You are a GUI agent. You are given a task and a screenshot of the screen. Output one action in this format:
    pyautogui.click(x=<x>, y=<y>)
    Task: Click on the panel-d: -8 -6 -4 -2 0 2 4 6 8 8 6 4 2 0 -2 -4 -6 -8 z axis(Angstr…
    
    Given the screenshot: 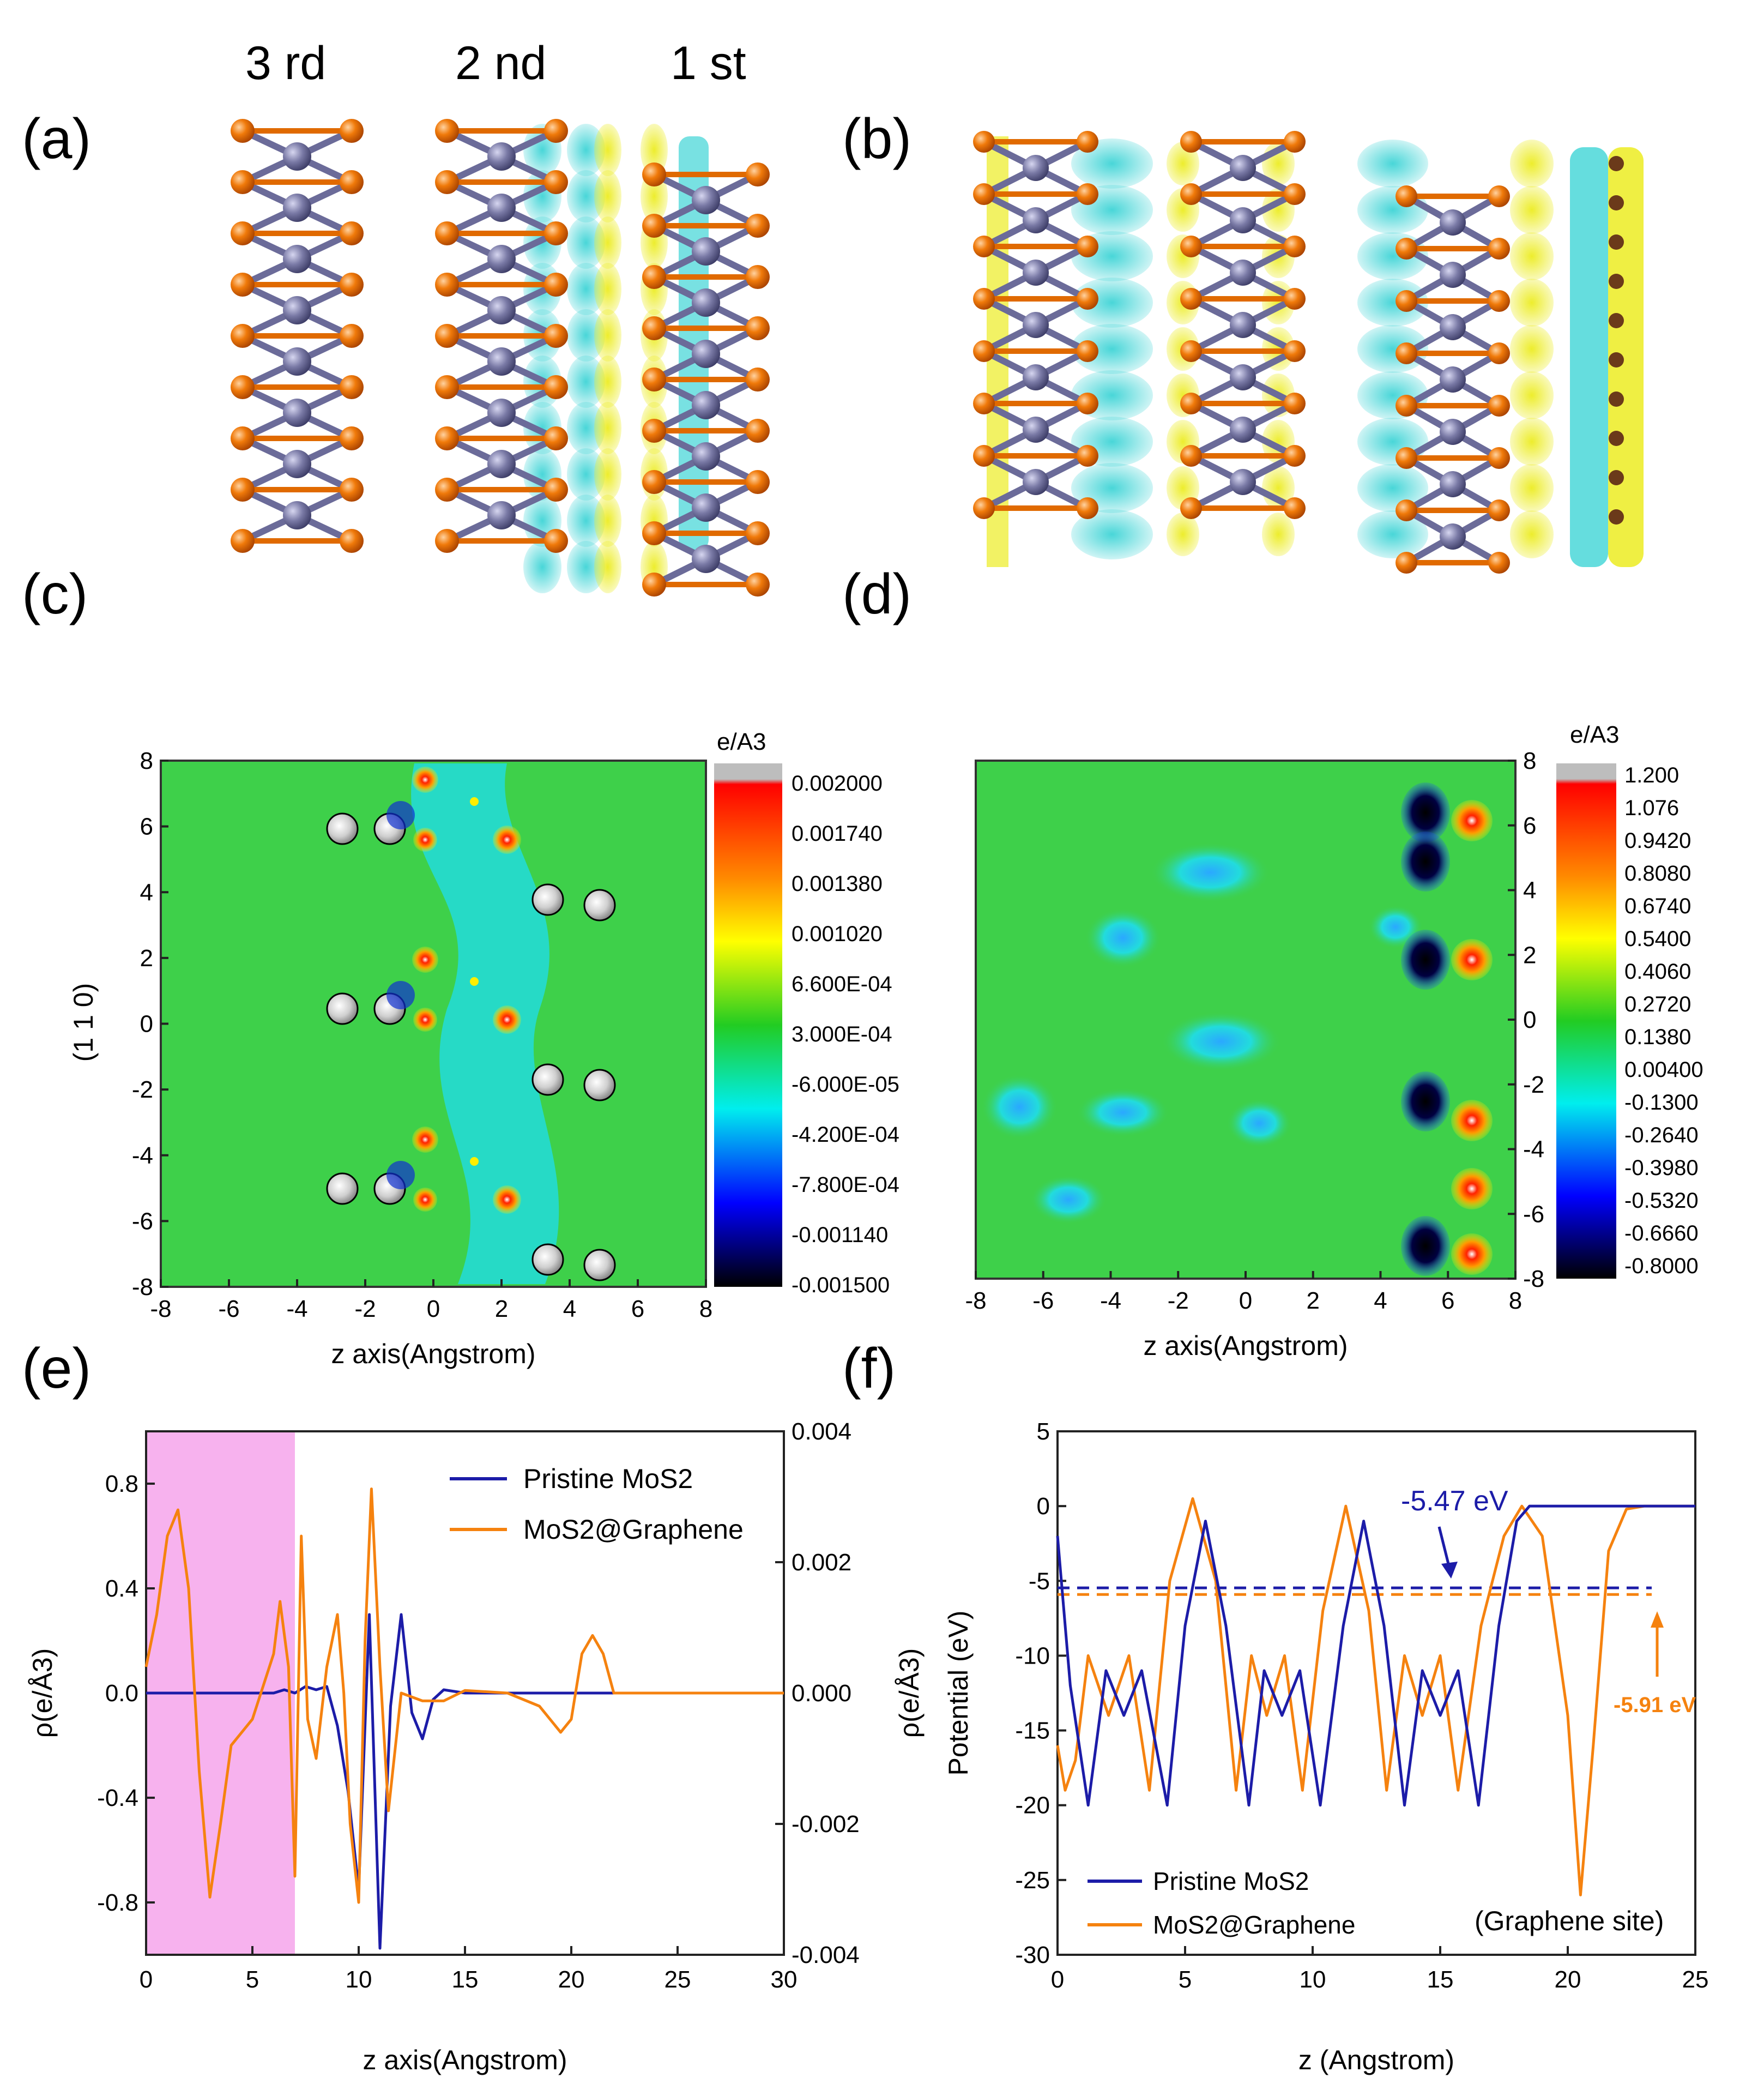 What is the action you would take?
    pyautogui.click(x=1334, y=1041)
    